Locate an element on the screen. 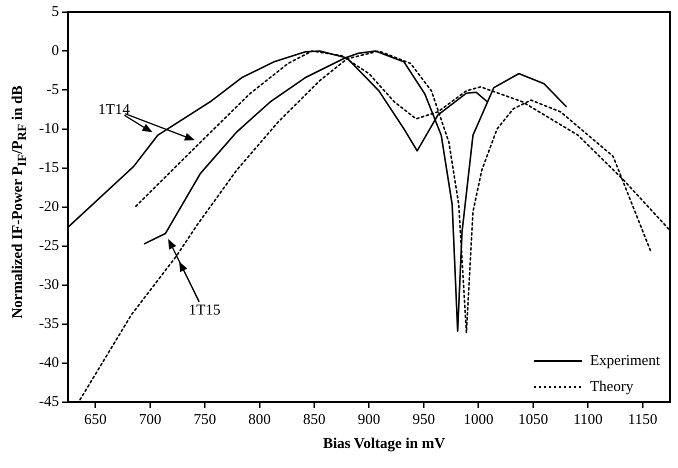 This screenshot has height=468, width=678. x-tick-label: 850 is located at coordinates (314, 420).